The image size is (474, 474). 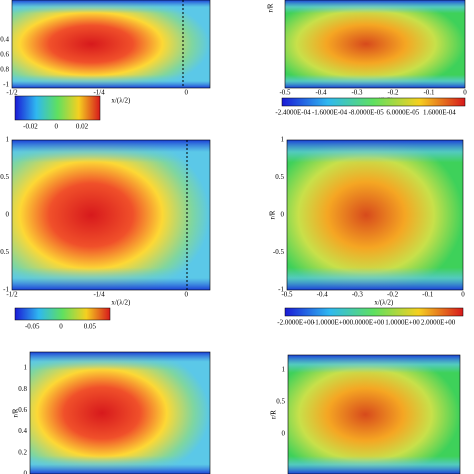 I want to click on colorbar-label: 1.6000E-04, so click(x=439, y=113).